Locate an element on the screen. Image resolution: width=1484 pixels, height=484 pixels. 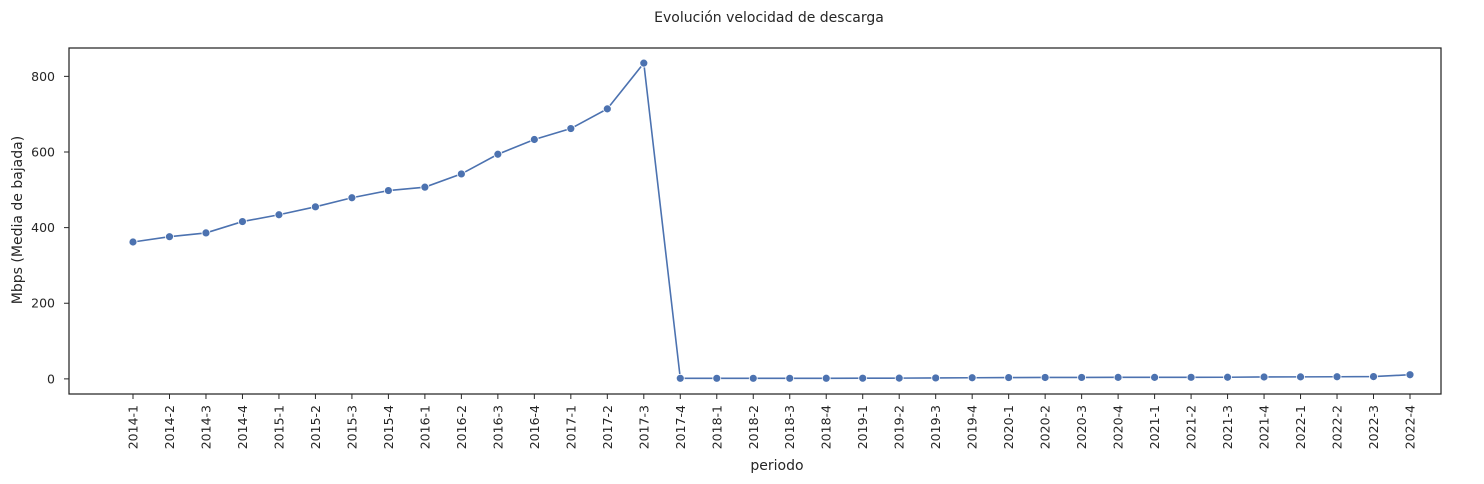
x-tick-label: 2015-2 is located at coordinates (315, 427).